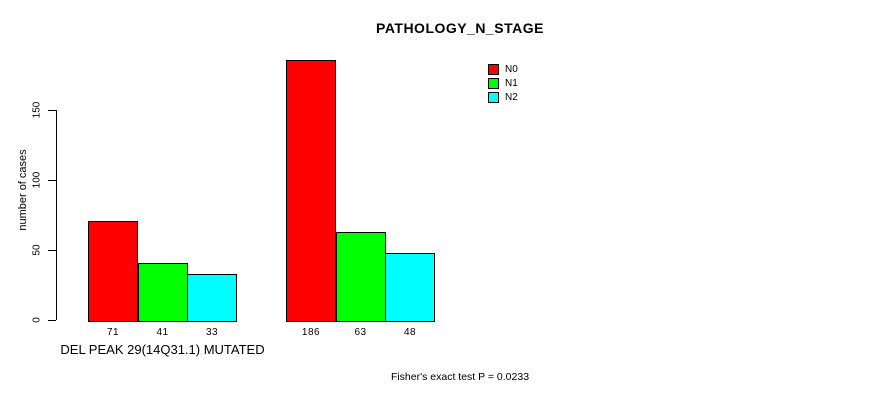 This screenshot has width=890, height=400. What do you see at coordinates (212, 332) in the screenshot?
I see `bar-value-label: 33` at bounding box center [212, 332].